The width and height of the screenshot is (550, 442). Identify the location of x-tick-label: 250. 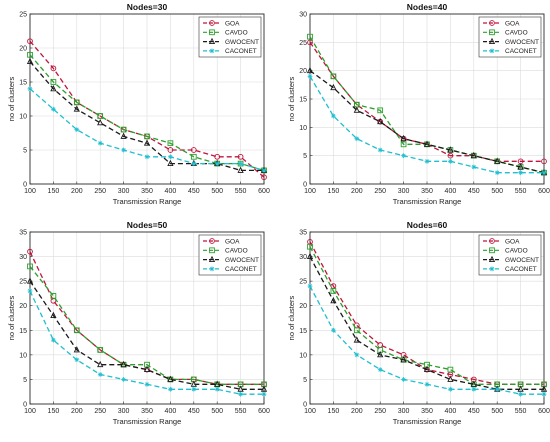
(100, 191).